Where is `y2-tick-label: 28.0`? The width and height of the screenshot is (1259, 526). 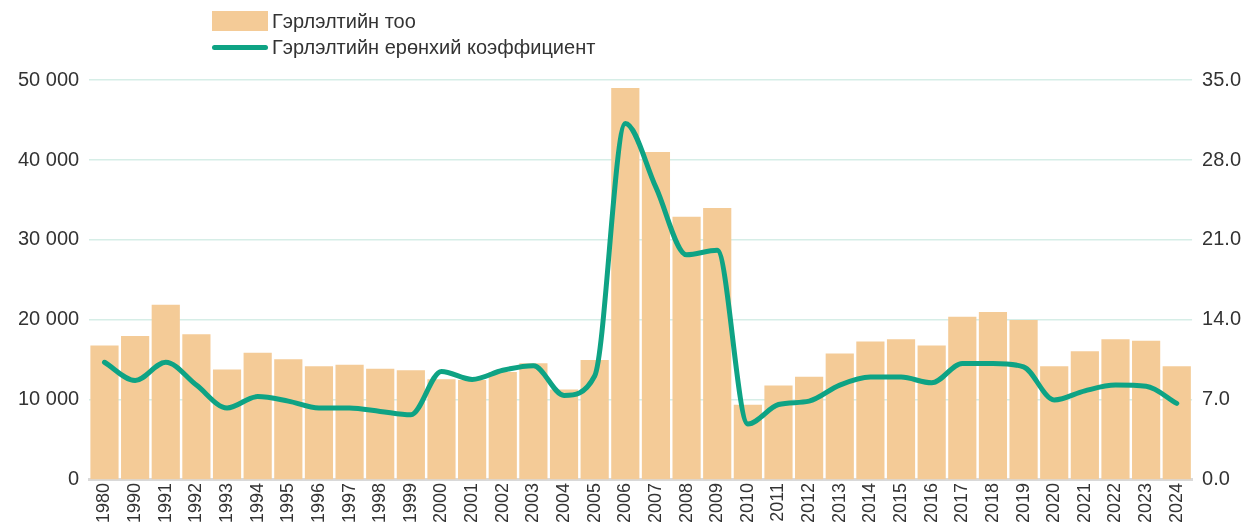 y2-tick-label: 28.0 is located at coordinates (1222, 158).